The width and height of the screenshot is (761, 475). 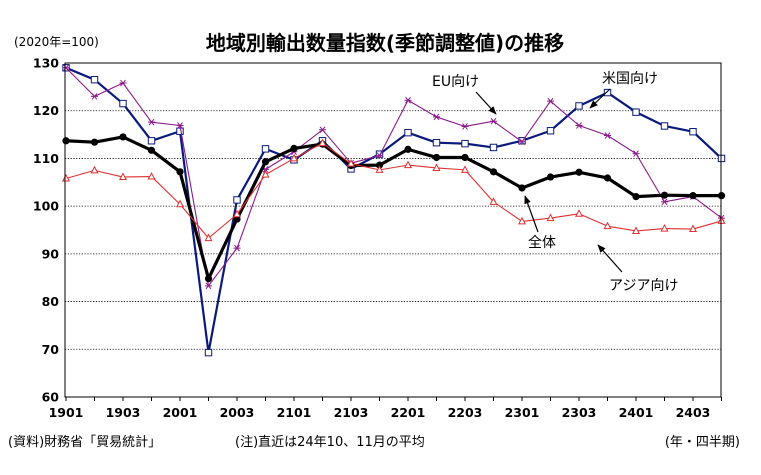 What do you see at coordinates (46, 230) in the screenshot?
I see `y-axis-ticks: 60 70 80 90 100 110 120 130` at bounding box center [46, 230].